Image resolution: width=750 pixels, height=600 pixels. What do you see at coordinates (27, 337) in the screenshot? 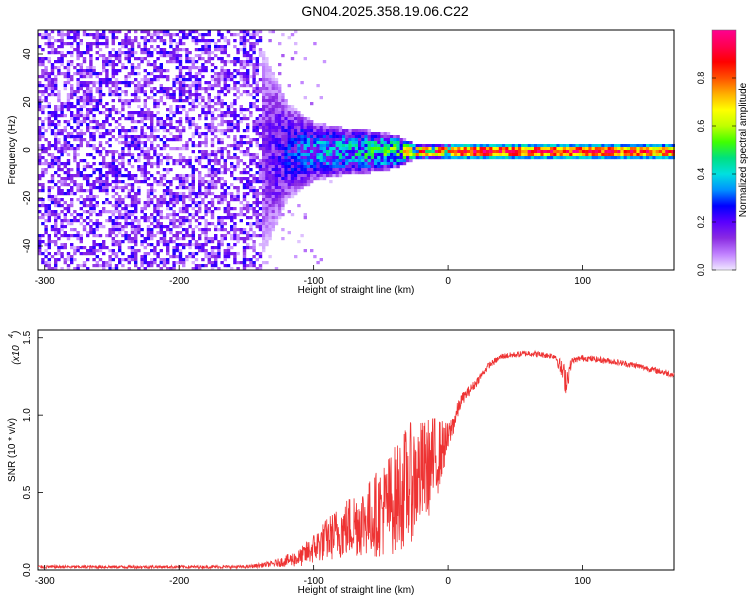
I see `snr-y-tick-label: 1.5` at bounding box center [27, 337].